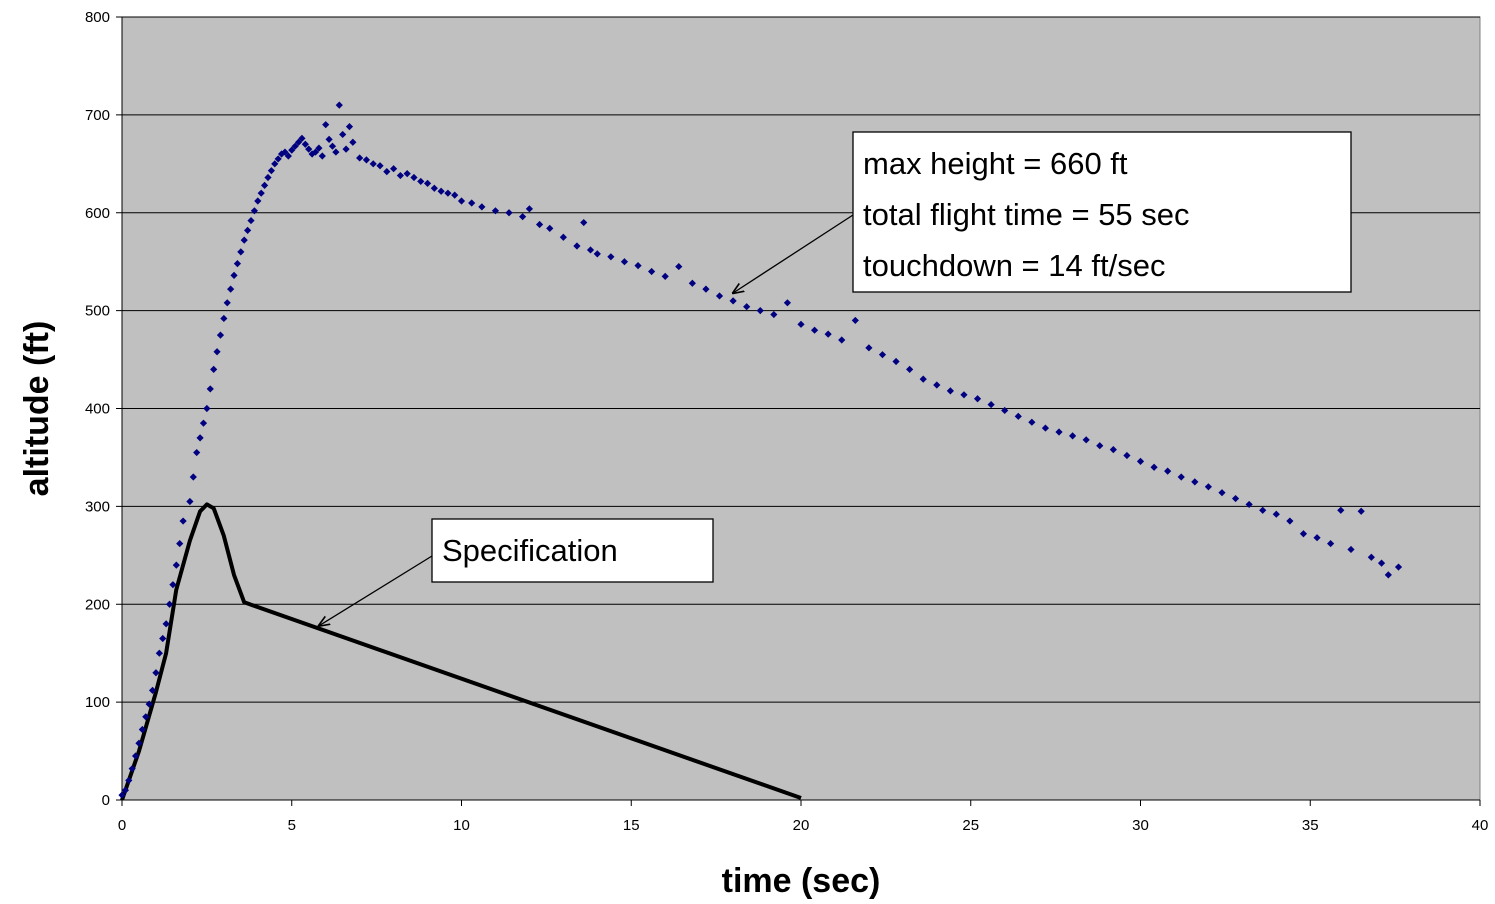 This screenshot has width=1495, height=904. I want to click on y-tick-labels: 0 100 200 300 400 500 600 700 800, so click(97, 409).